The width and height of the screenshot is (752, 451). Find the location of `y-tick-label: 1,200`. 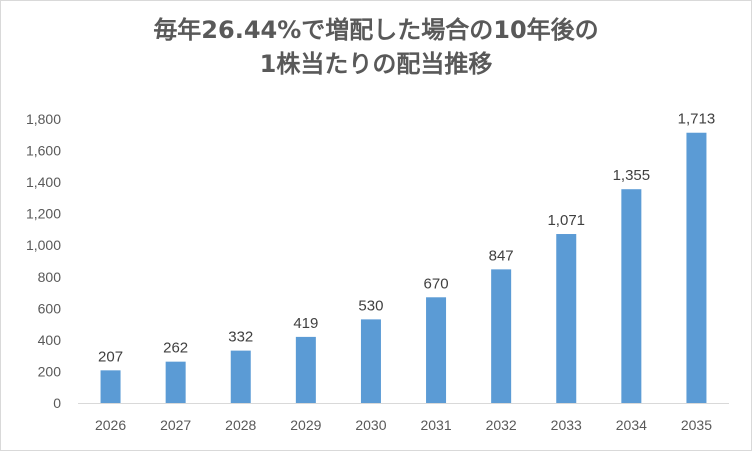

y-tick-label: 1,200 is located at coordinates (43, 214).